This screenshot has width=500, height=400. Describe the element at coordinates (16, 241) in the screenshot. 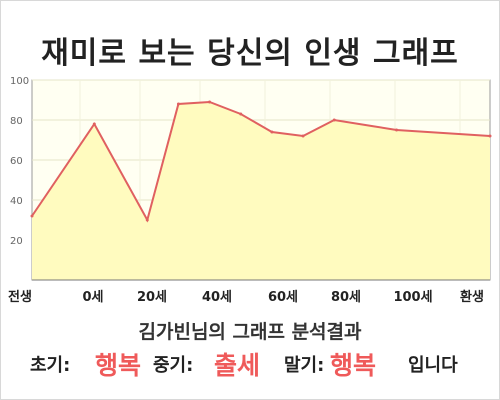

I see `y-tick-label: 20` at that location.